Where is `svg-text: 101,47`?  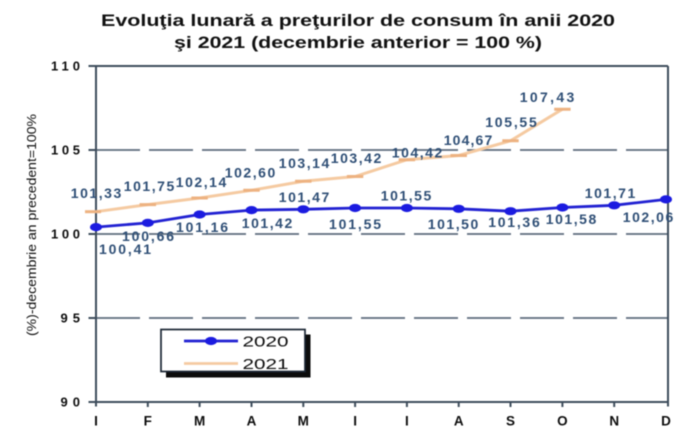 svg-text: 101,47 is located at coordinates (304, 197).